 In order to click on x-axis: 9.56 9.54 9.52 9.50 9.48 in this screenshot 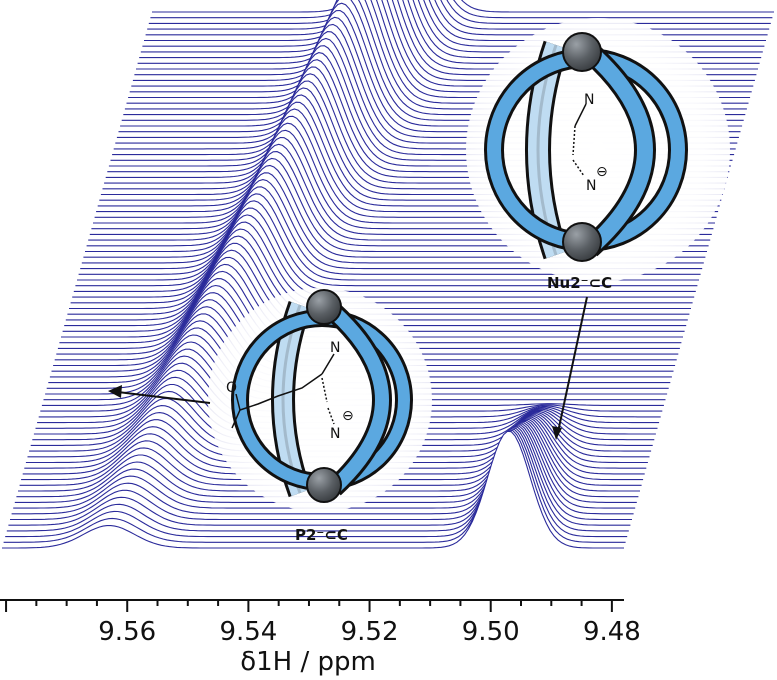, I will do `click(320, 623)`.